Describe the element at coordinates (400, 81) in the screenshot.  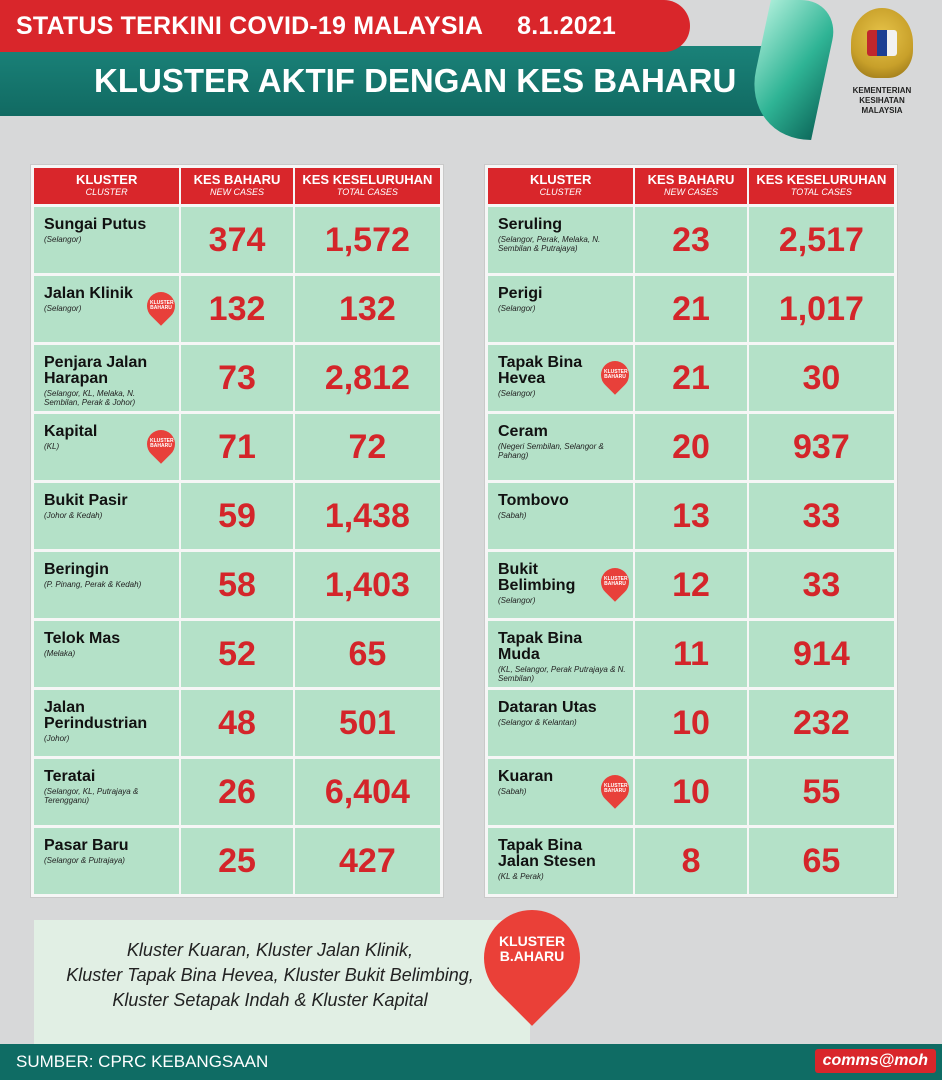
I see `subtitle-banner: KLUSTER AKTIF DENGAN KES BAHARU` at that location.